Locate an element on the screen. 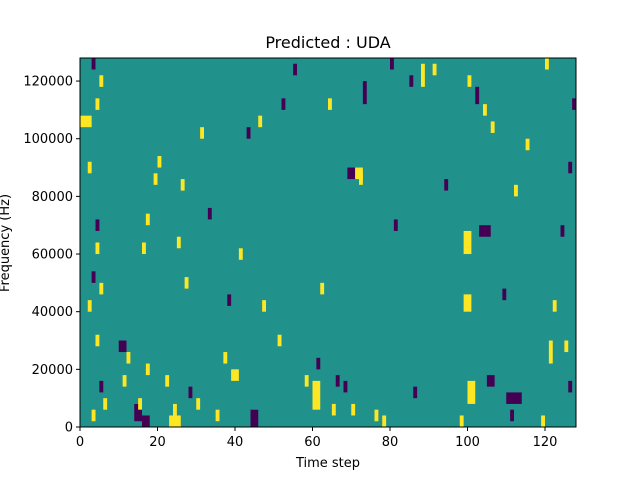  y-axis: 0 20000 40000 60000 80000 100000 120000 is located at coordinates (51, 255).